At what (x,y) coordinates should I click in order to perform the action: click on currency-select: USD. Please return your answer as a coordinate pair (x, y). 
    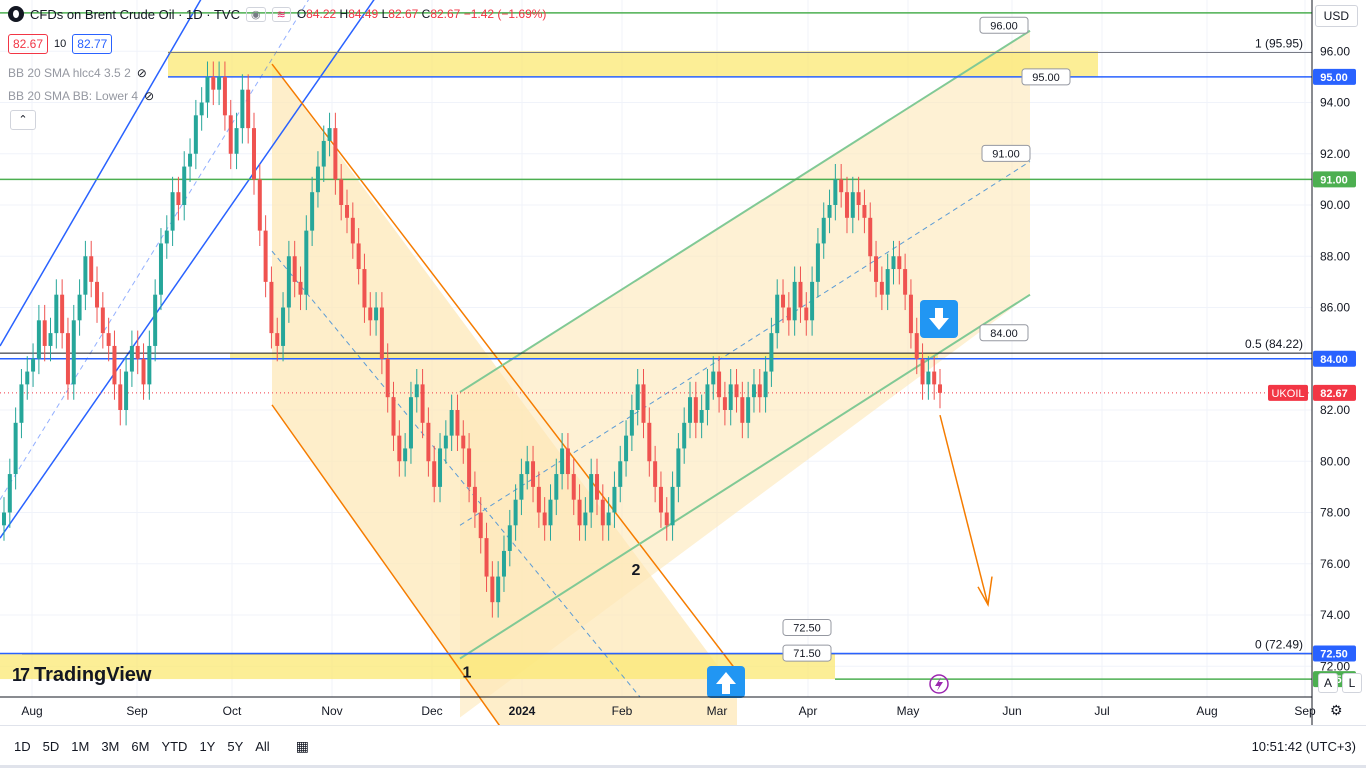
    Looking at the image, I should click on (1336, 16).